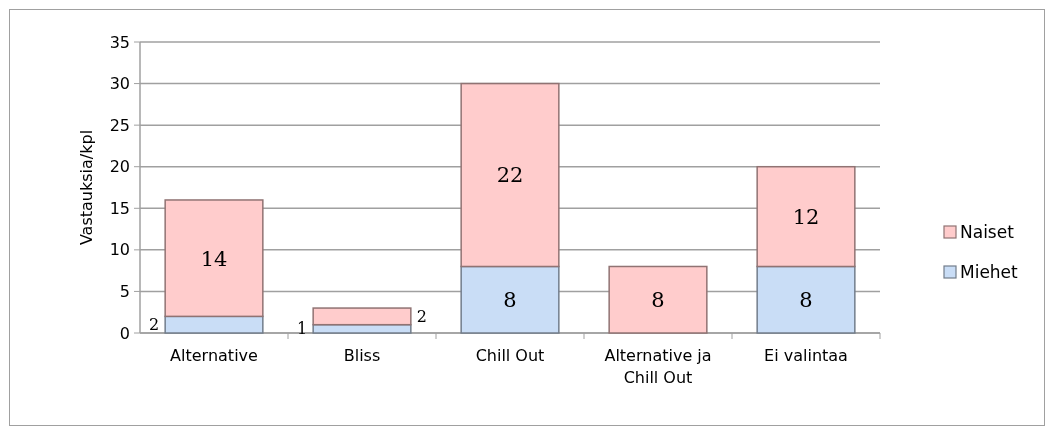 This screenshot has height=435, width=1054. I want to click on data-label: 14, so click(214, 258).